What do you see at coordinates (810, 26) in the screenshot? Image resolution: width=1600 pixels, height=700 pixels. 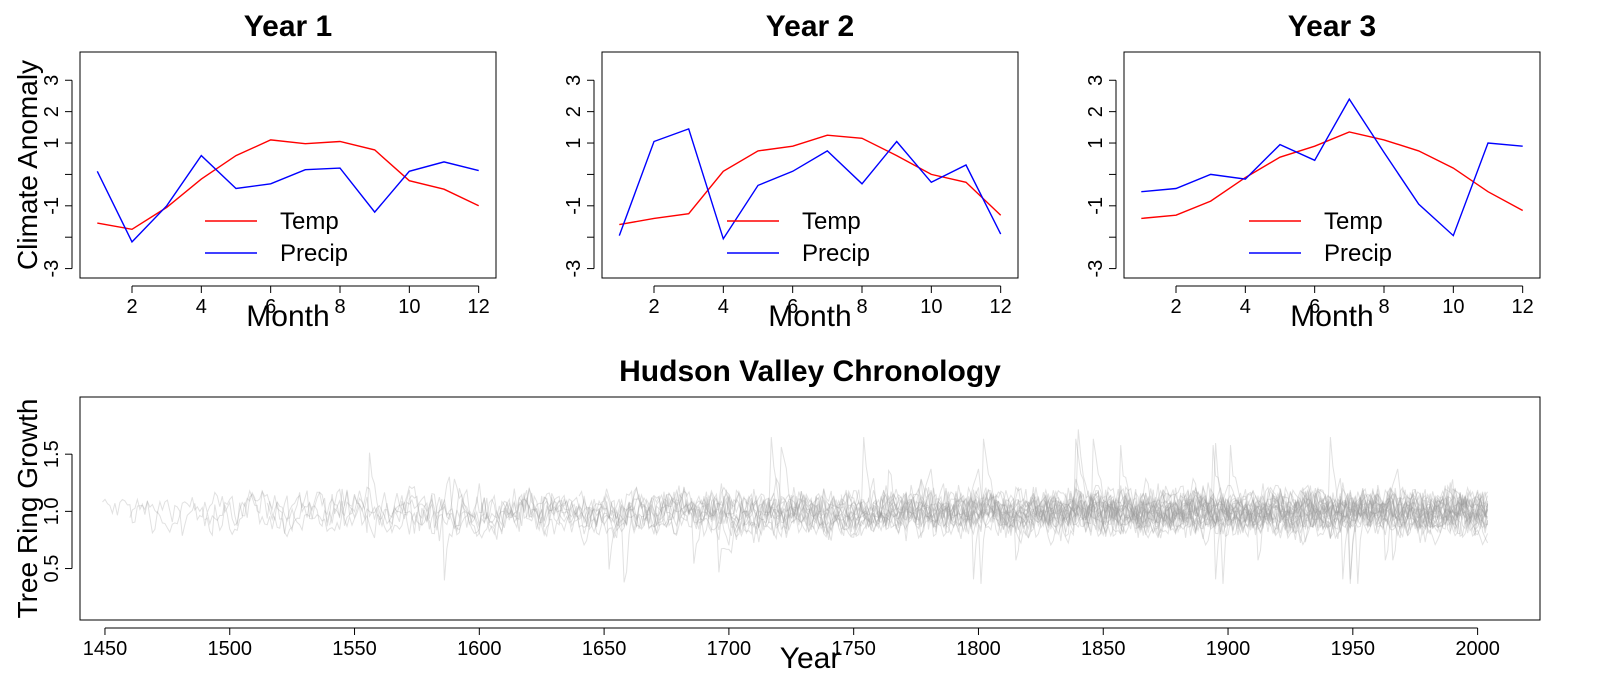 I see `chart-title: Year 2` at bounding box center [810, 26].